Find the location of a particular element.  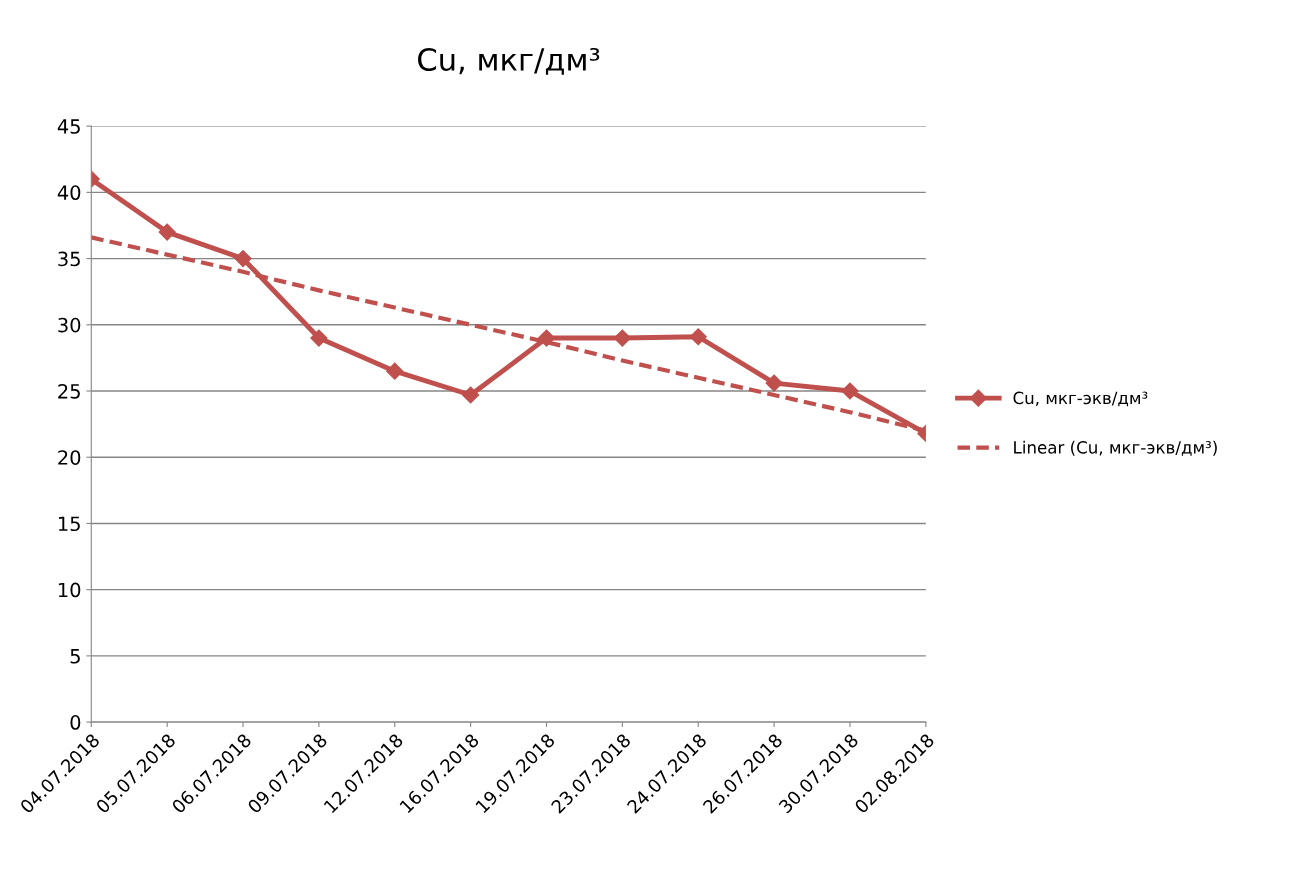

y-tick-label: 5 is located at coordinates (75, 656).